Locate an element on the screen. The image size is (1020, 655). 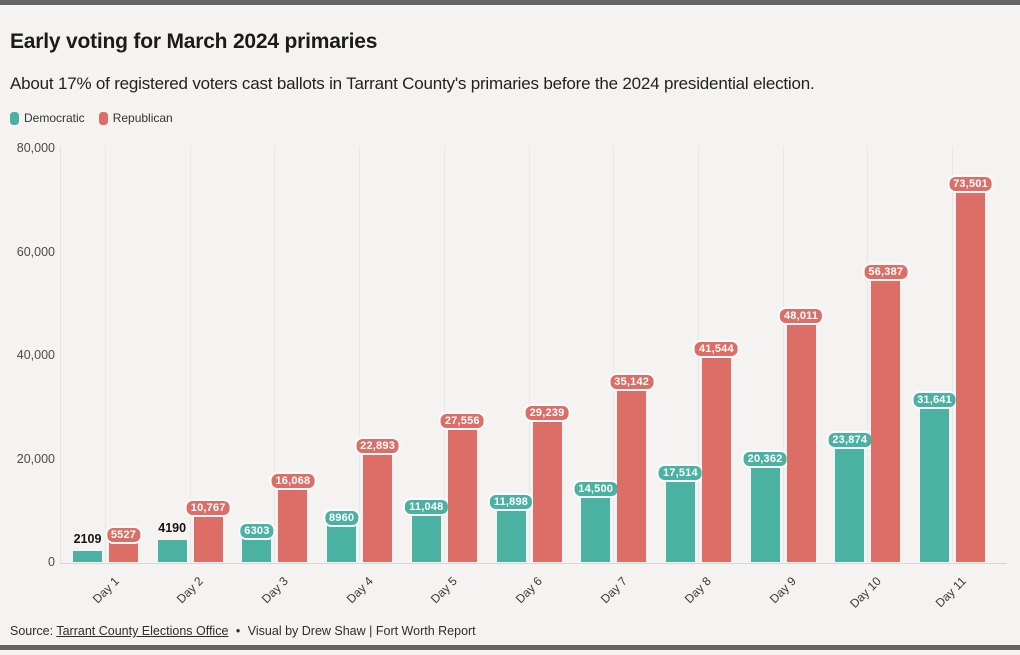
bottom-border is located at coordinates (510, 647).